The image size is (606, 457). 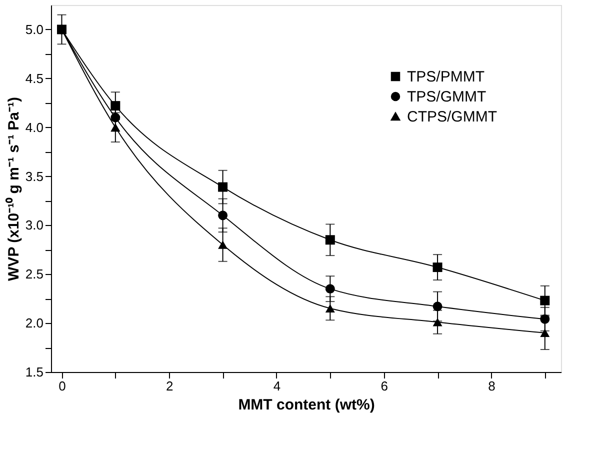 I want to click on y-tick-label: 4.0, so click(x=34, y=127).